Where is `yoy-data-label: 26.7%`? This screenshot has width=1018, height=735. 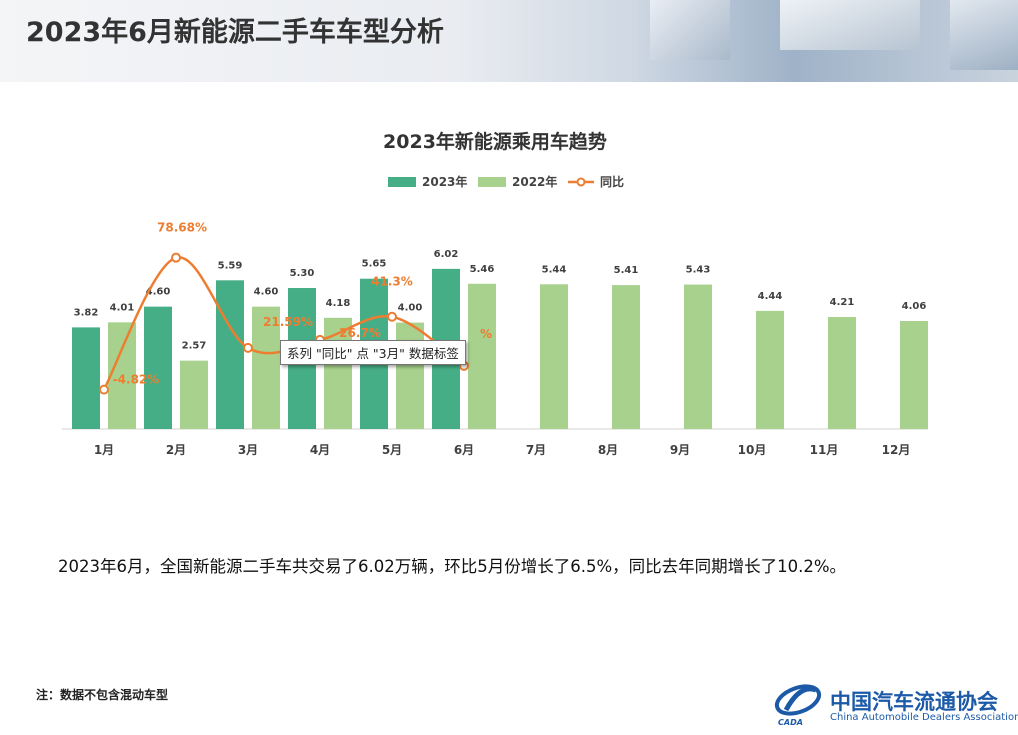
yoy-data-label: 26.7% is located at coordinates (360, 333).